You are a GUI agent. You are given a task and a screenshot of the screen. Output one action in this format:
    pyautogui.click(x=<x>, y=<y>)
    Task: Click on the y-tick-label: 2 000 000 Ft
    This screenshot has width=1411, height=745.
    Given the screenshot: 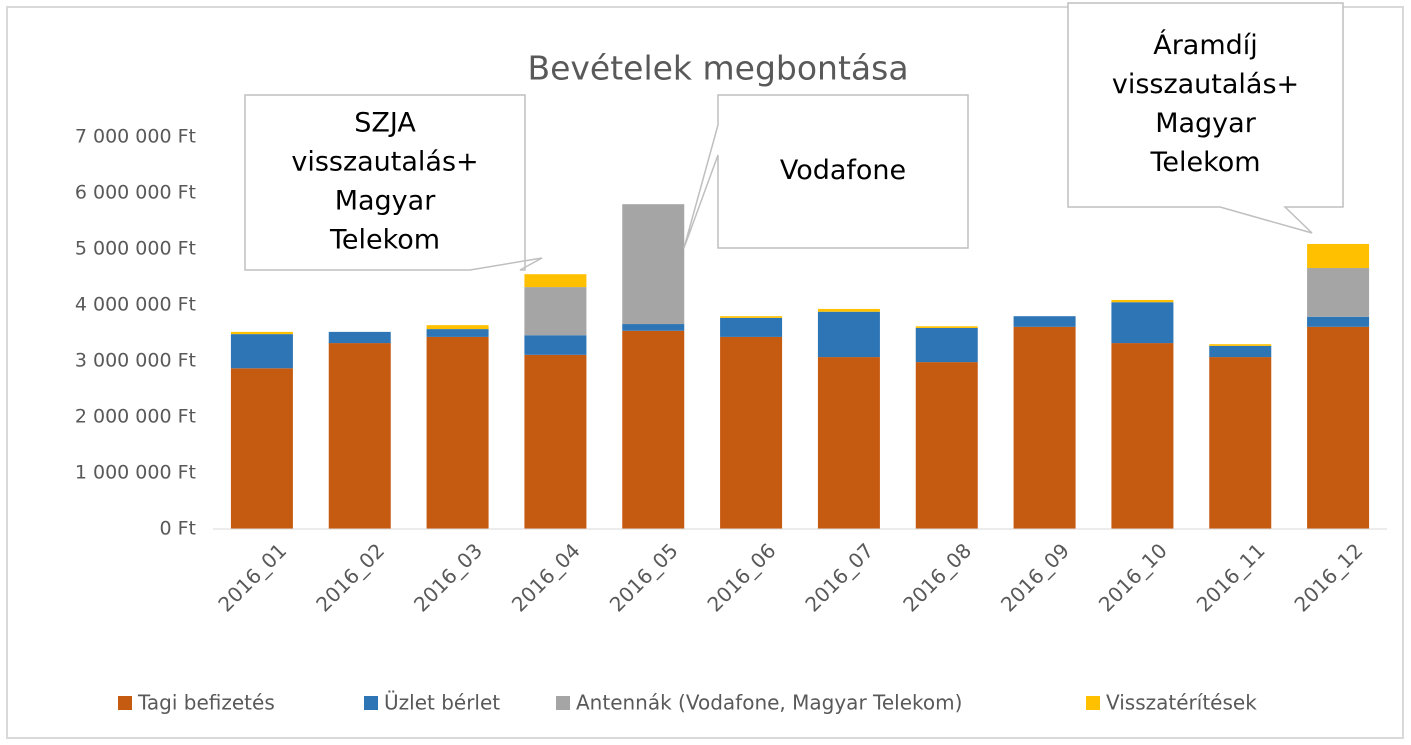 What is the action you would take?
    pyautogui.click(x=135, y=417)
    